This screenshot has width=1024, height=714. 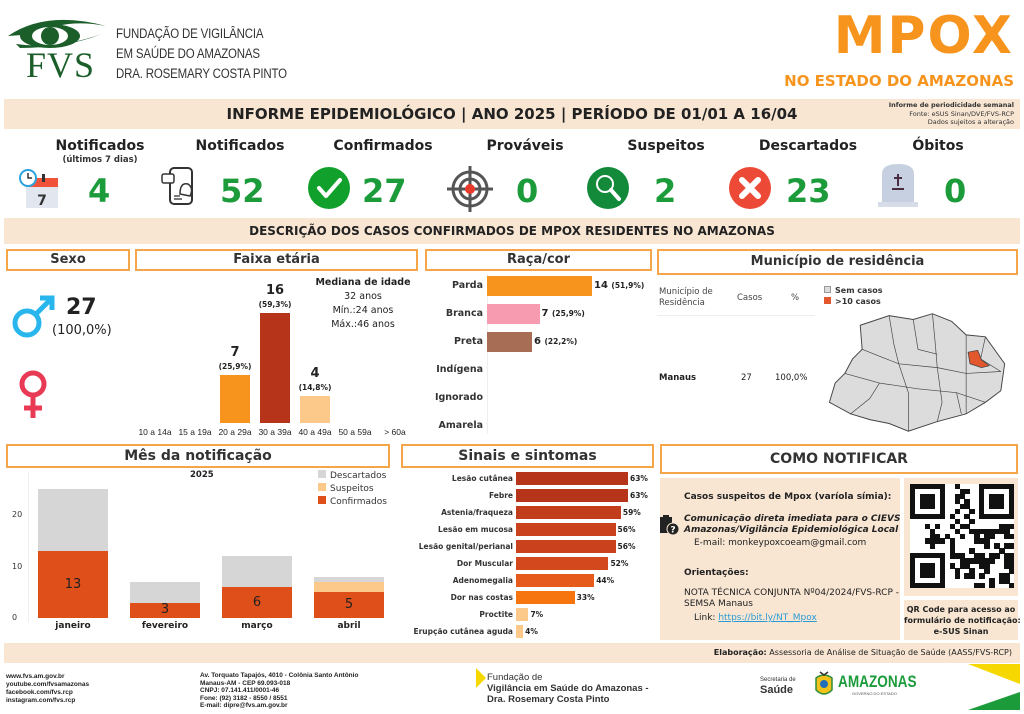 I want to click on axis-line, so click(x=28, y=547).